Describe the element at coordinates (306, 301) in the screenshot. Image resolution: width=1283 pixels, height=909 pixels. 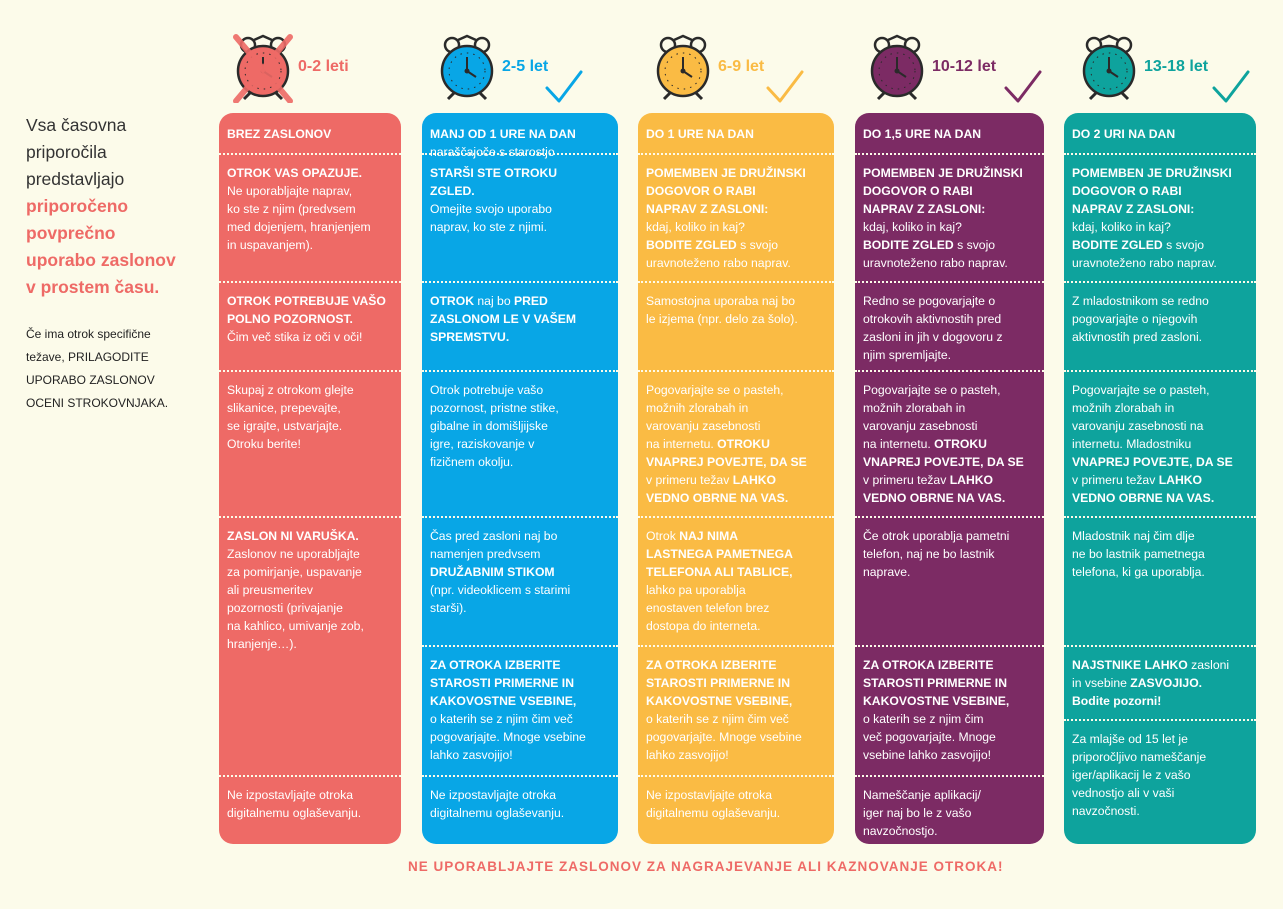
I see `cell-line: OTROK POTREBUJE VAŠO` at that location.